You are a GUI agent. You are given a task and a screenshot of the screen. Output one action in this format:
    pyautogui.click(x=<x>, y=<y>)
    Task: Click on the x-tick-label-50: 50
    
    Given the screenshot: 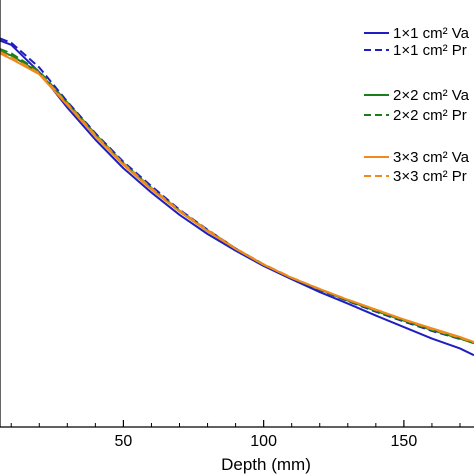 What is the action you would take?
    pyautogui.click(x=124, y=441)
    